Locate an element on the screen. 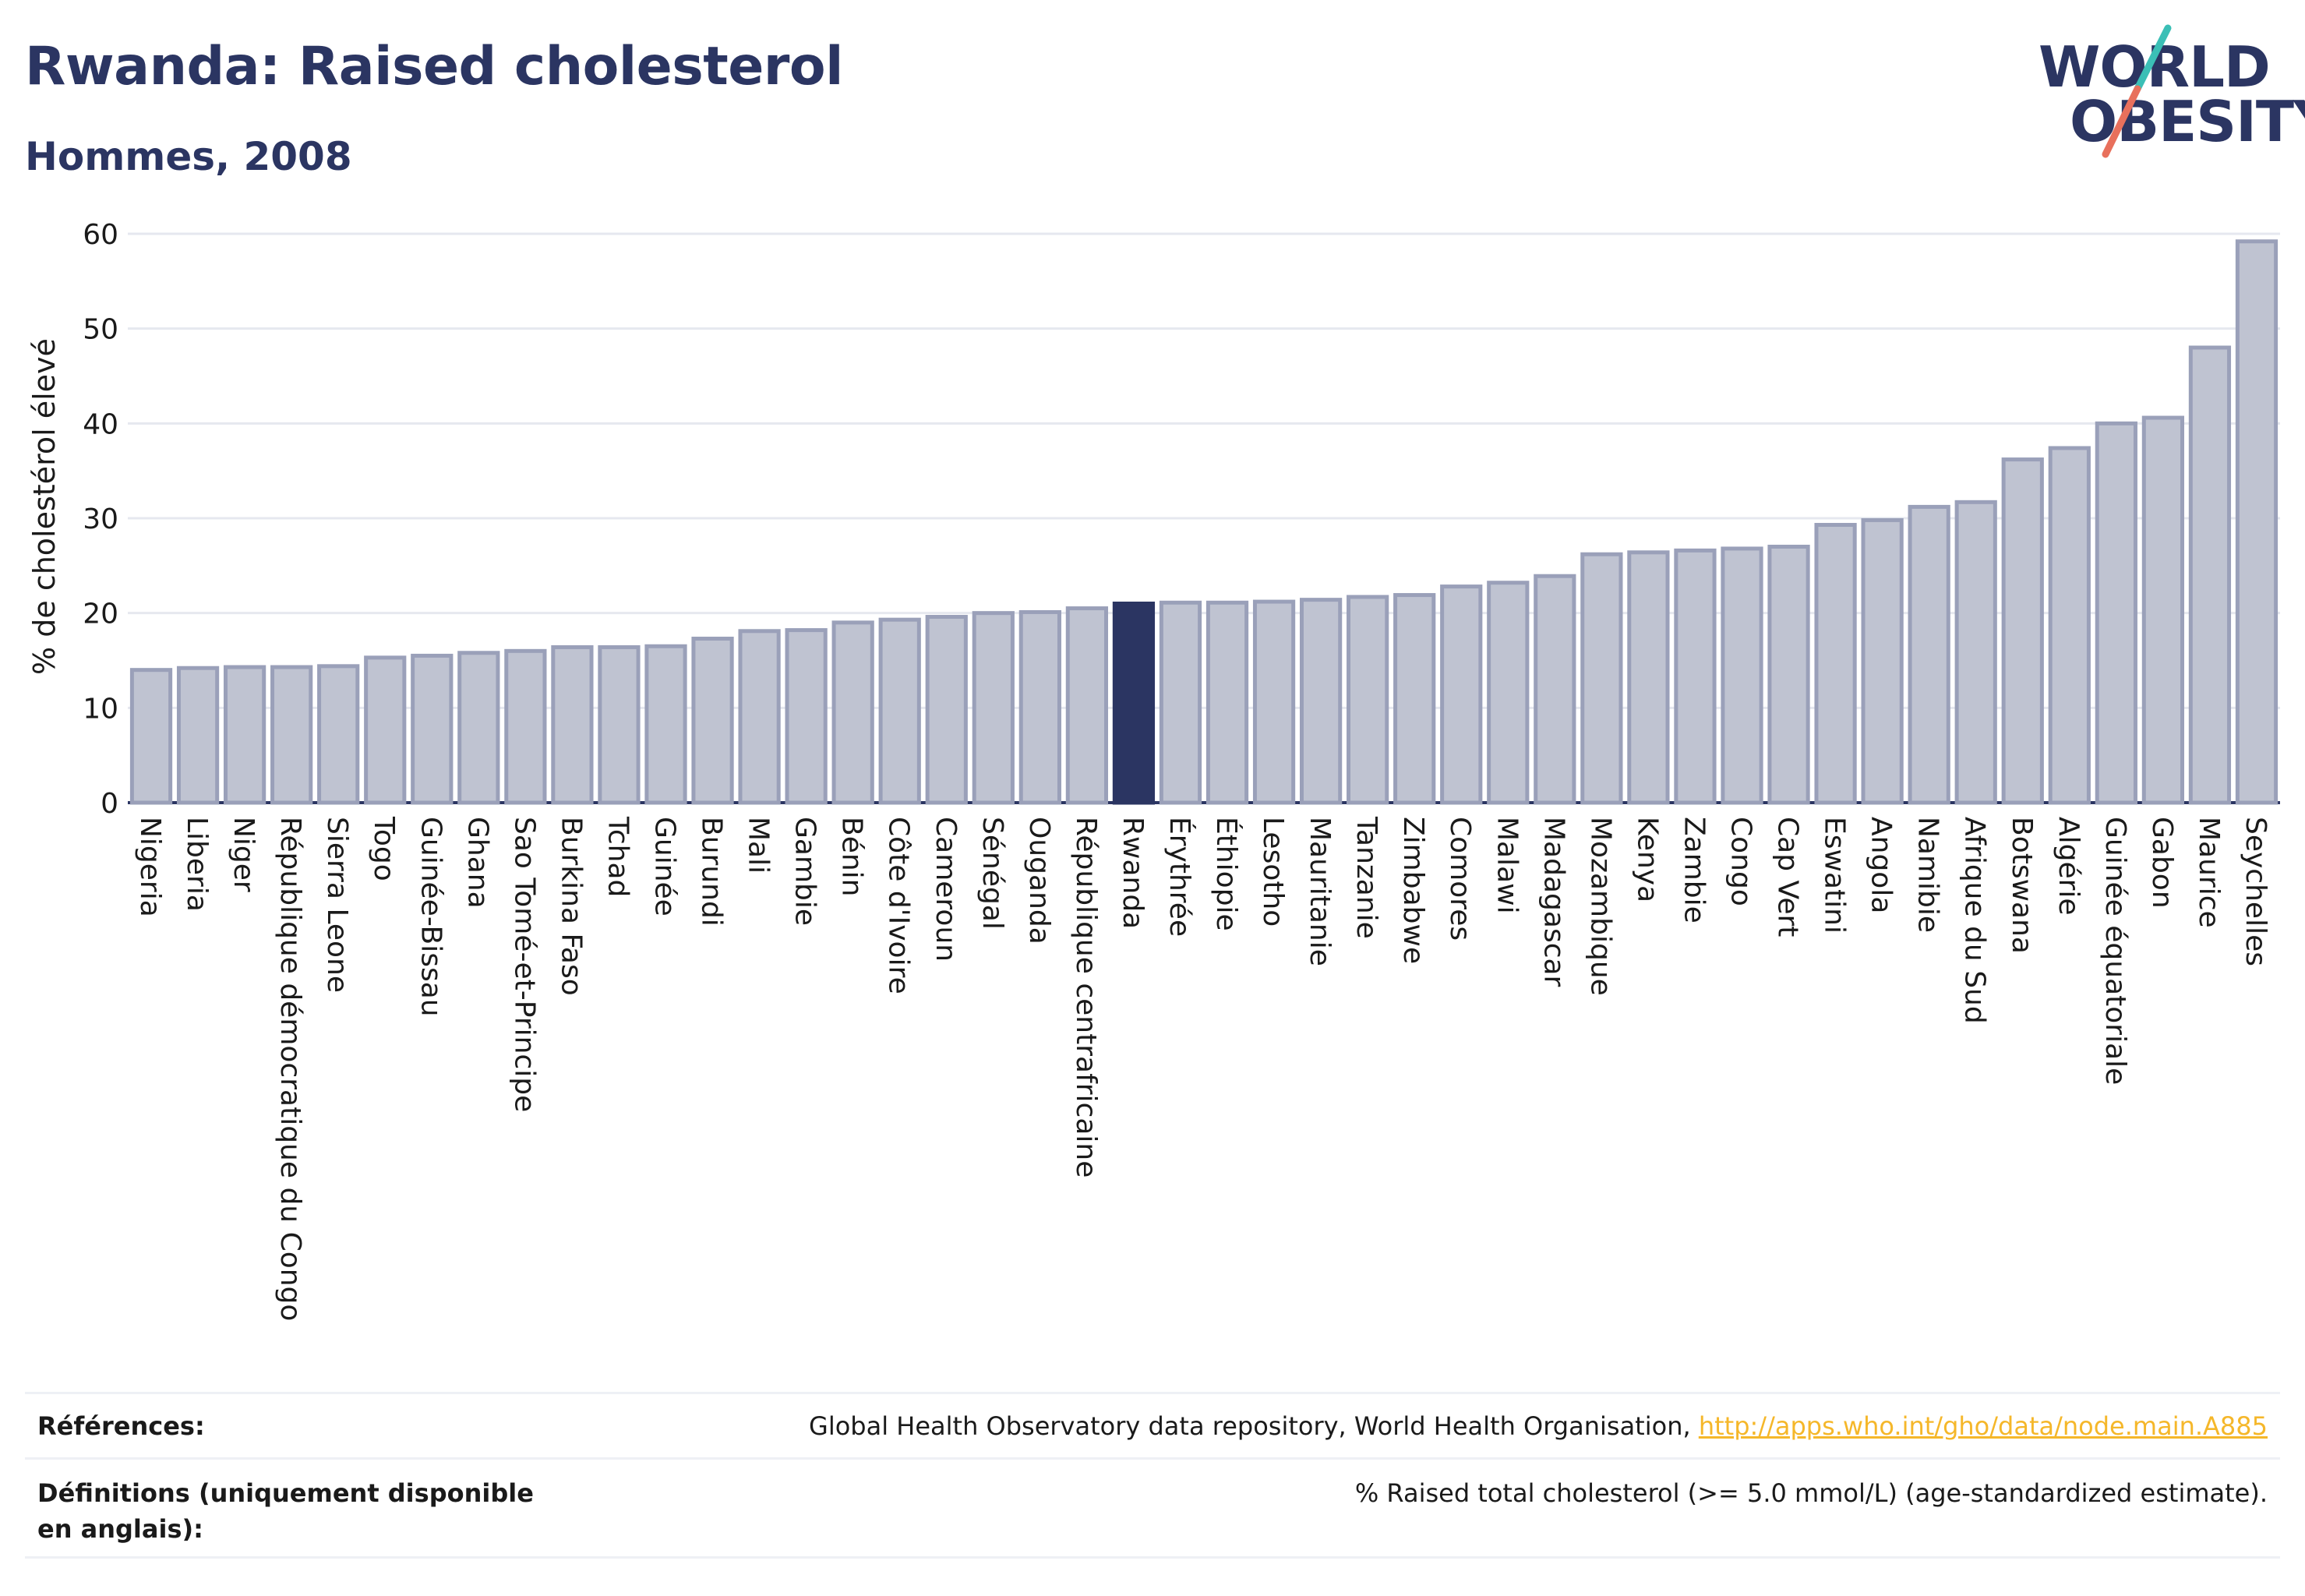  bar-burundi is located at coordinates (712, 721).